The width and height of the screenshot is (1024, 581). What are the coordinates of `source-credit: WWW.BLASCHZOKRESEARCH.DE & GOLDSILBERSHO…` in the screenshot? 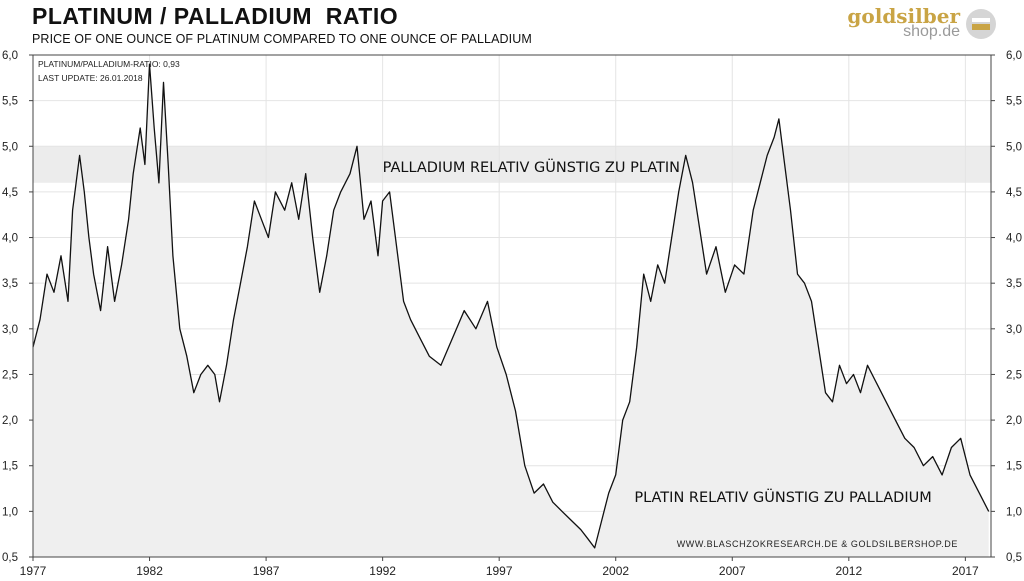 It's located at (817, 544).